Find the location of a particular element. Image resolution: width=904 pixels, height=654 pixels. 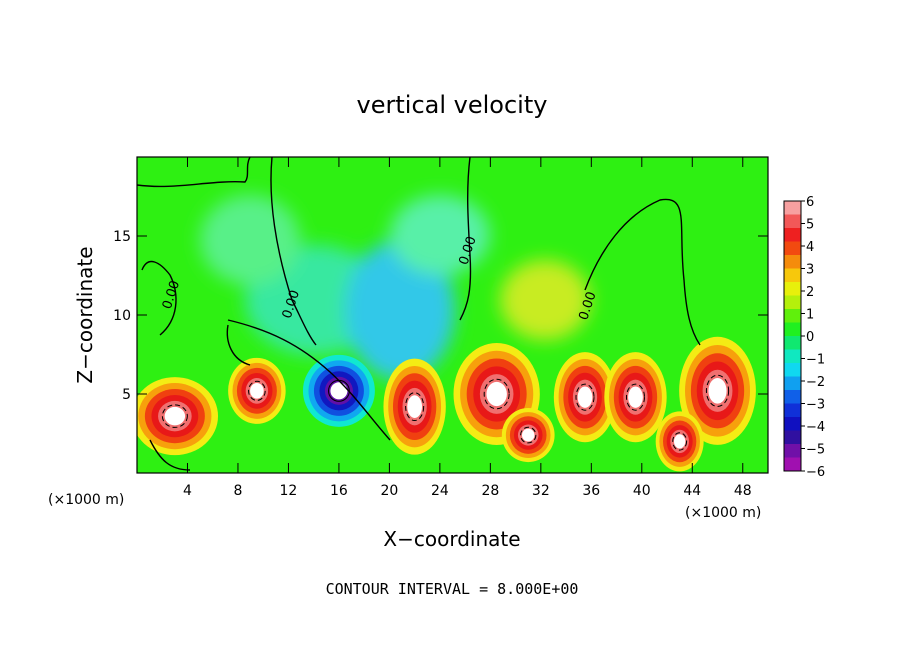

colorbar-tick-label: −5 is located at coordinates (815, 450).